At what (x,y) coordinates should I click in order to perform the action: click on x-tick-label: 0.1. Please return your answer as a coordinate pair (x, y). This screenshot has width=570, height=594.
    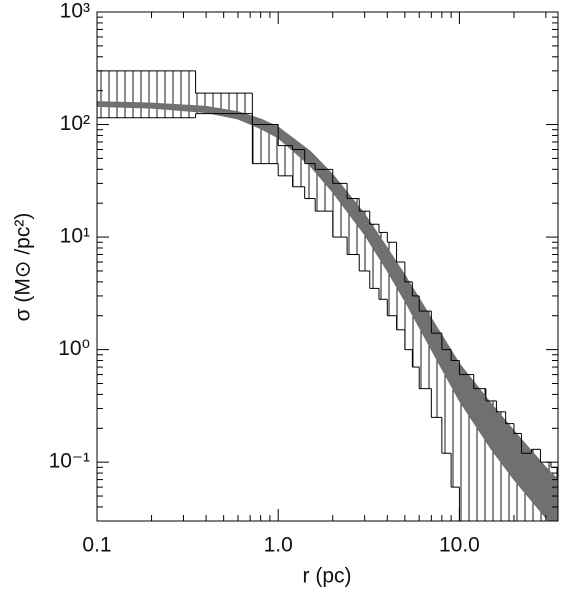
    Looking at the image, I should click on (96, 545).